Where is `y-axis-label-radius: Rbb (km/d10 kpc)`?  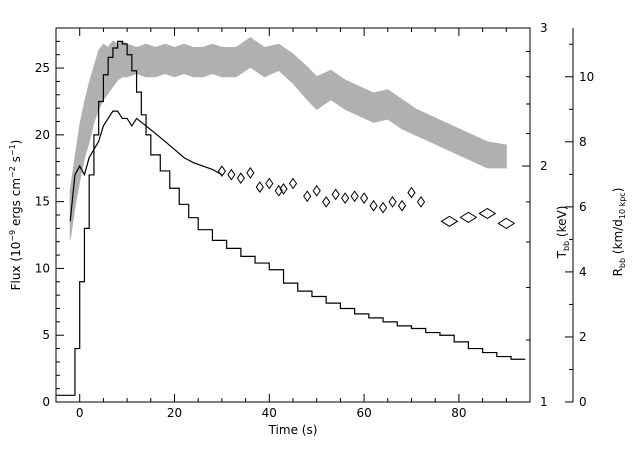
y-axis-label-radius: Rbb (km/d10 kpc) is located at coordinates (619, 232).